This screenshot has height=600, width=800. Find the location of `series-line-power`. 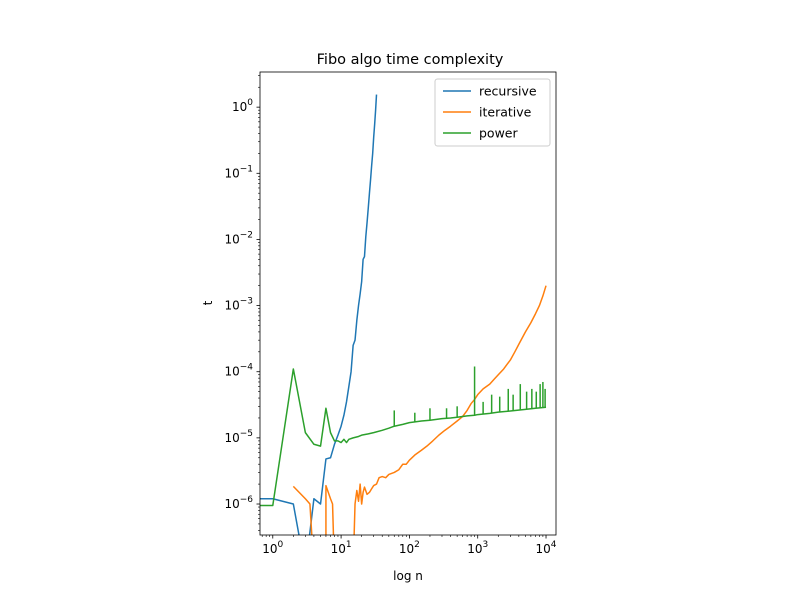

series-line-power is located at coordinates (403, 437).